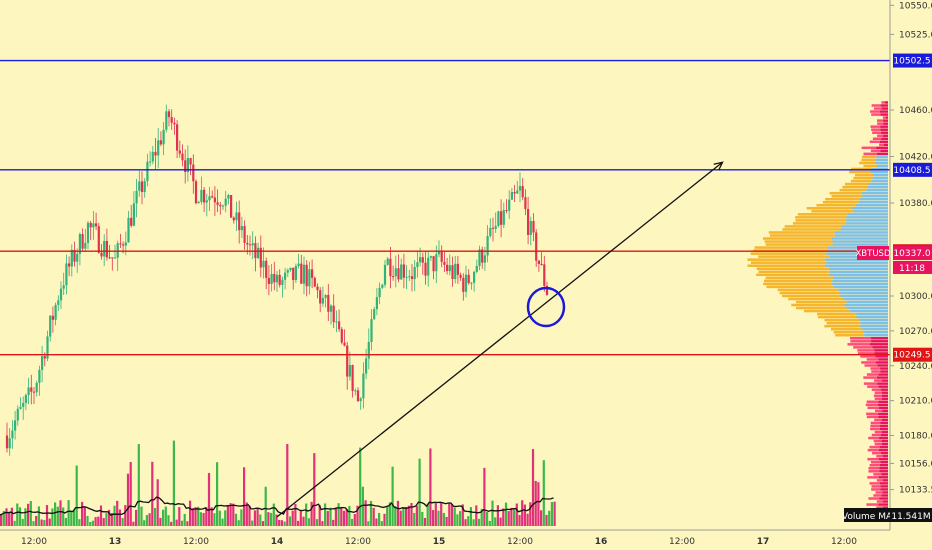  I want to click on highlight-circle, so click(546, 307).